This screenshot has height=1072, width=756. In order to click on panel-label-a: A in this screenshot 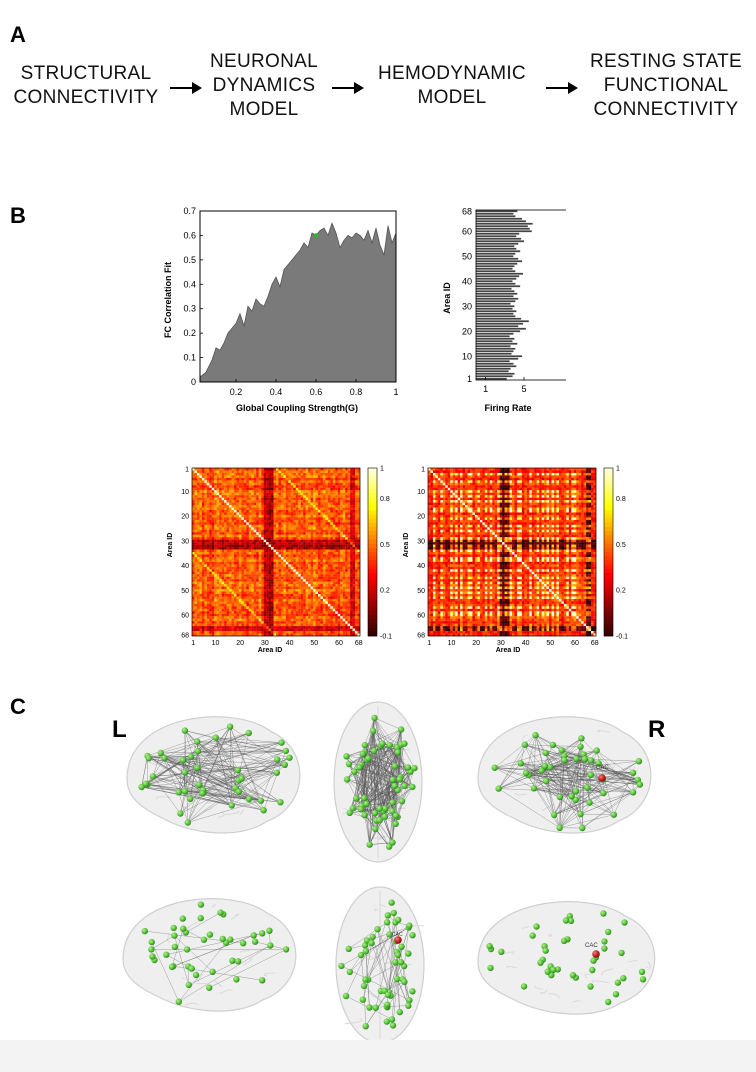, I will do `click(18, 34)`.